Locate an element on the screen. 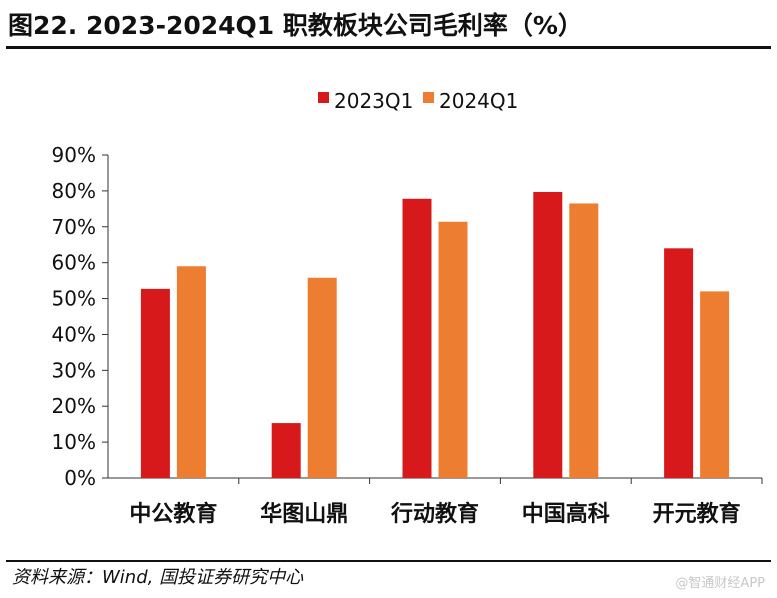 The image size is (777, 598). footer-divider is located at coordinates (388, 561).